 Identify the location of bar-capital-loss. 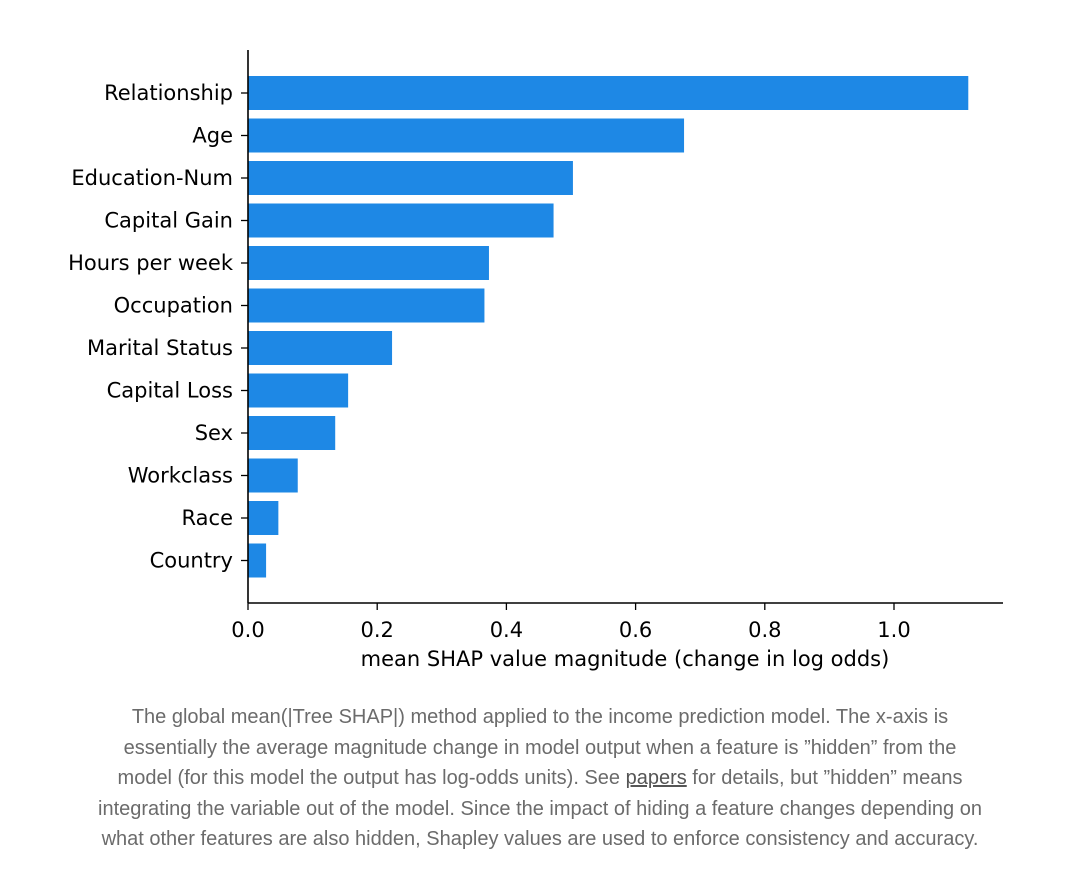
(298, 390).